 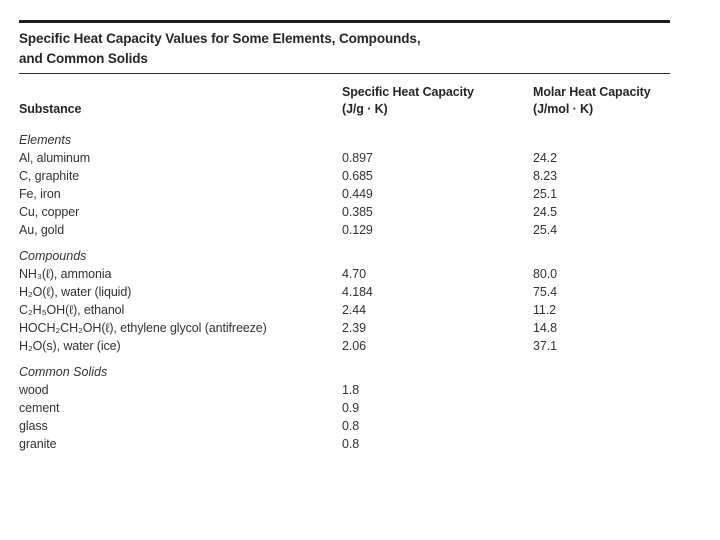 I want to click on table-row: Fe, iron 0.449 25.1, so click(x=344, y=194).